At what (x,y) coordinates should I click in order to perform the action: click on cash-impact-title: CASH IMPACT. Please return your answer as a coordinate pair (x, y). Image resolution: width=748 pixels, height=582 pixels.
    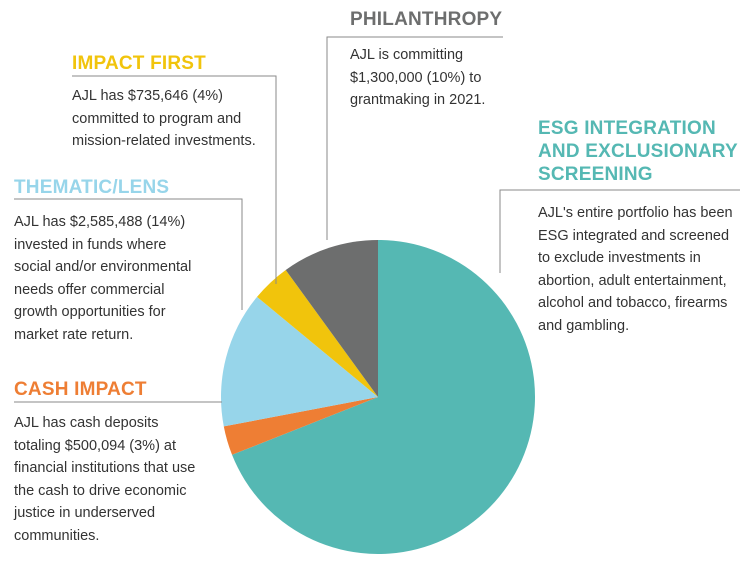
    Looking at the image, I should click on (104, 389).